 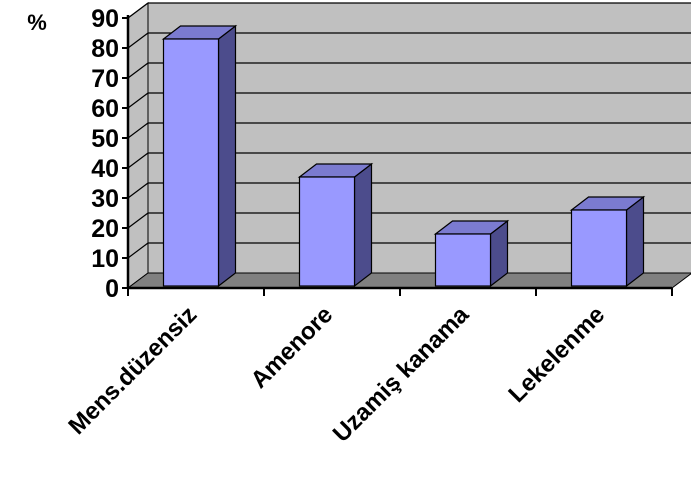 What do you see at coordinates (105, 19) in the screenshot?
I see `y-tick-label: 90` at bounding box center [105, 19].